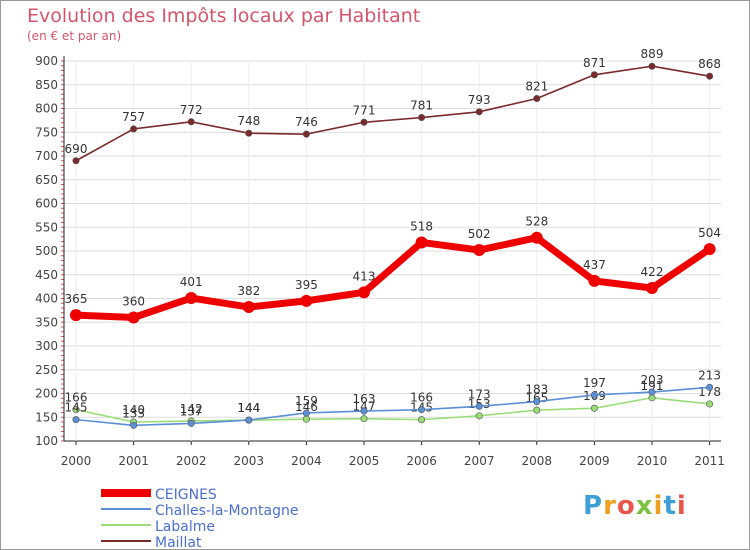 This screenshot has width=750, height=550. Describe the element at coordinates (46, 180) in the screenshot. I see `y-tick-label: 650` at that location.